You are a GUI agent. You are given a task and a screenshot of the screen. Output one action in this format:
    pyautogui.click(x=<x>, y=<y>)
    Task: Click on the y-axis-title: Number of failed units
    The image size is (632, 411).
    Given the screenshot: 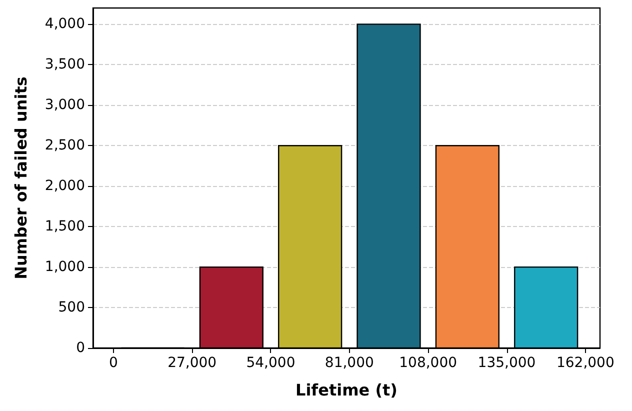 What is the action you would take?
    pyautogui.click(x=21, y=178)
    